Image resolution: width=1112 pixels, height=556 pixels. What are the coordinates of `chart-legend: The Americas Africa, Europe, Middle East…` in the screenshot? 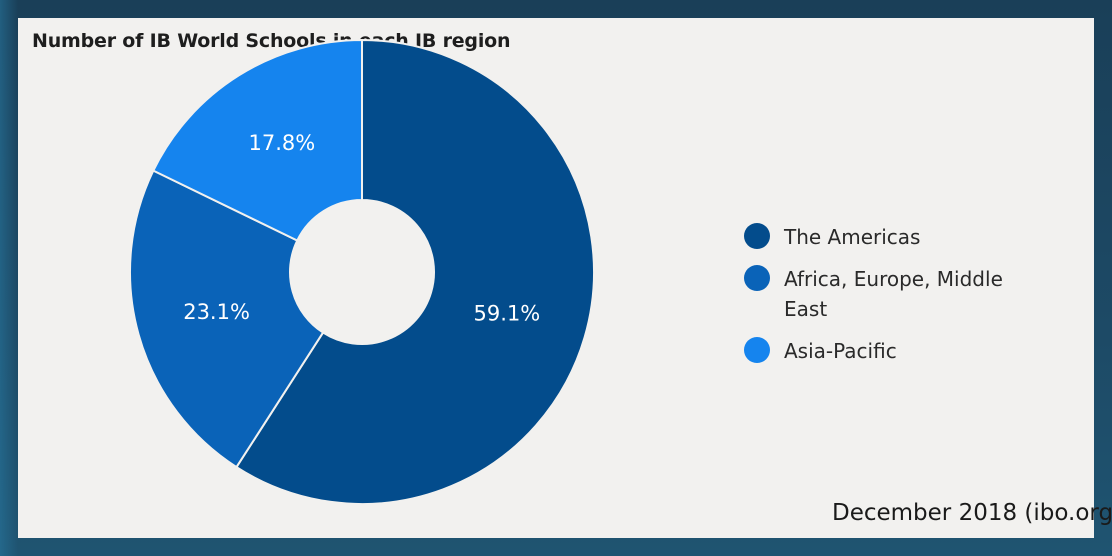 It's located at (909, 300).